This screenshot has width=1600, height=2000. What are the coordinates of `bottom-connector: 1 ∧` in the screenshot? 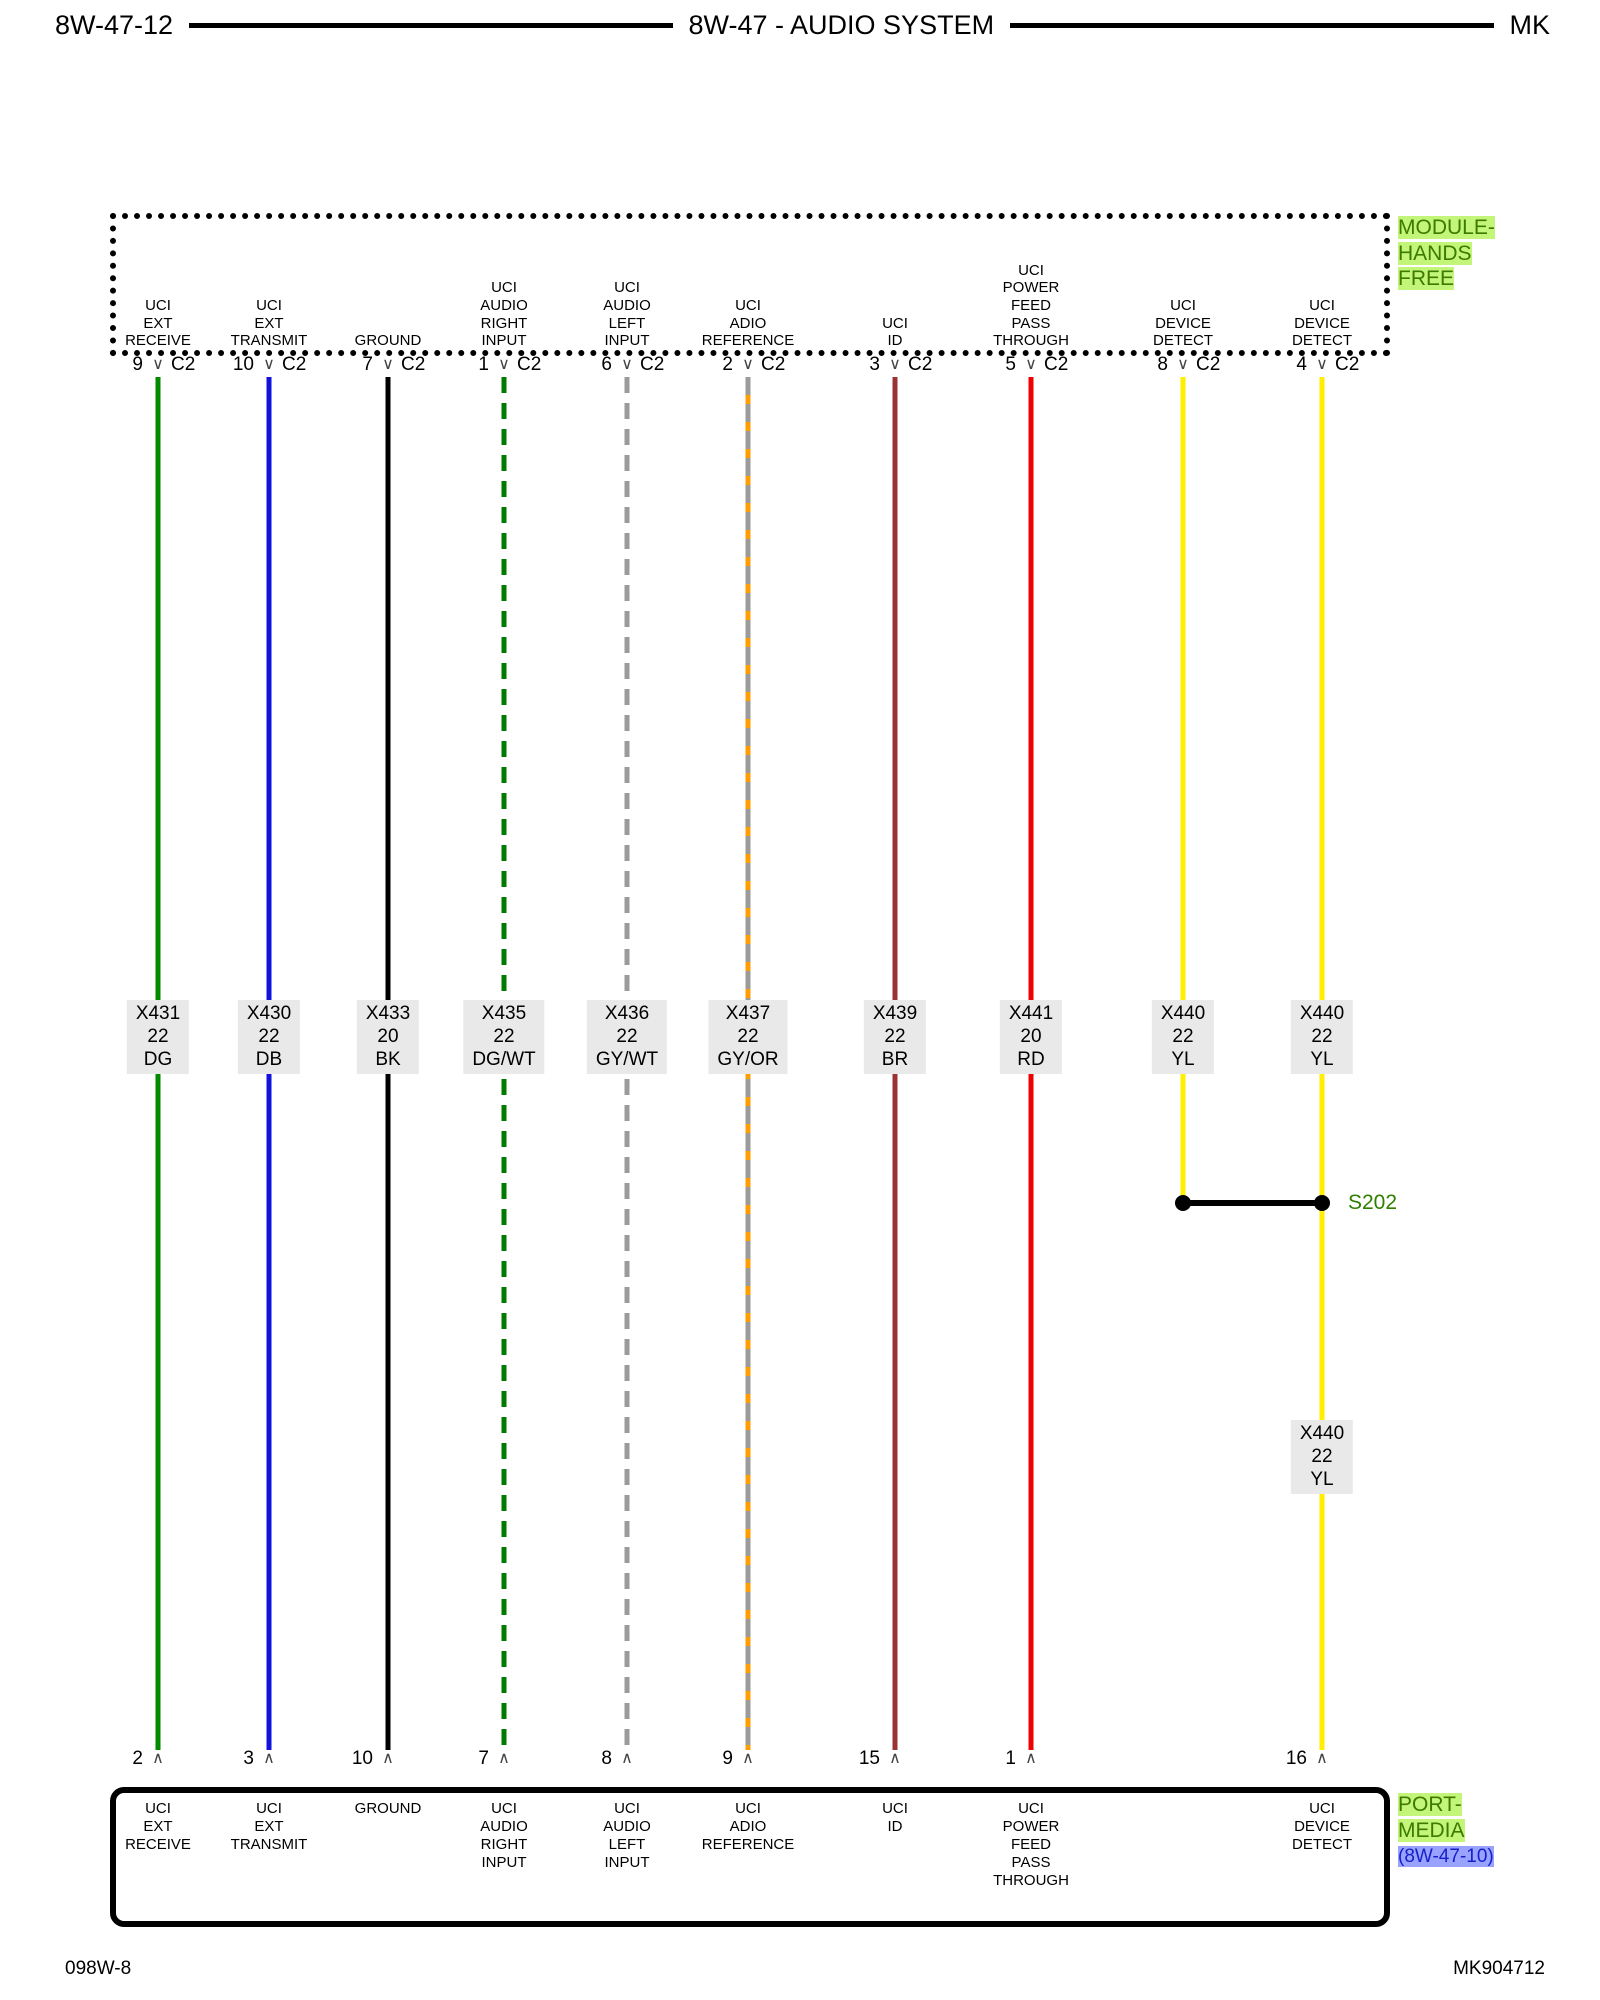 It's located at (1031, 1759).